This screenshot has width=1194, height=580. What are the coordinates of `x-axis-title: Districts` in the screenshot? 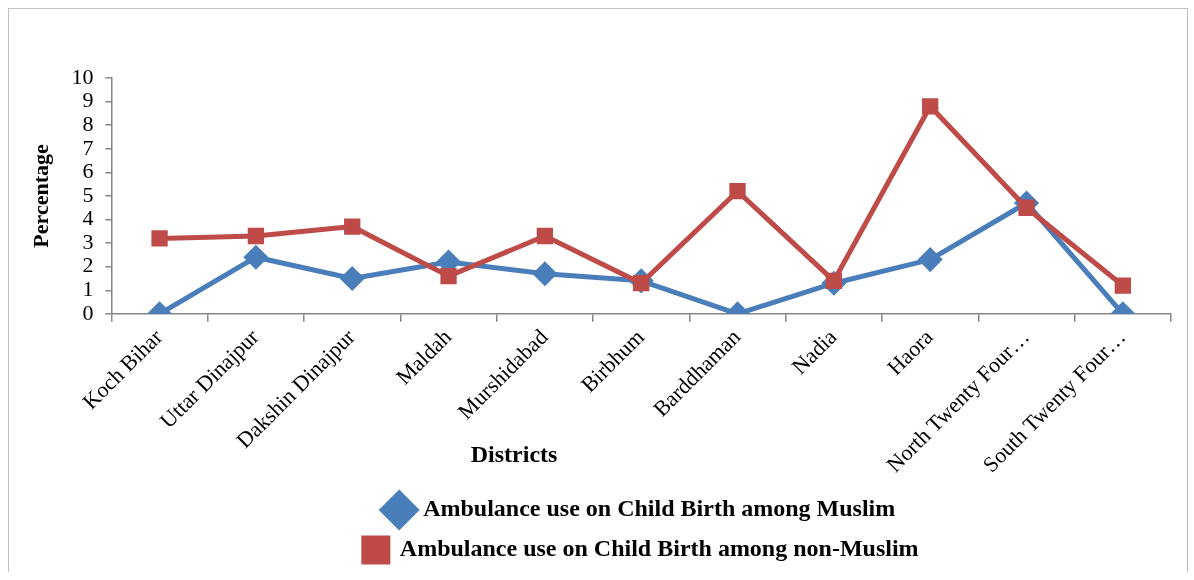 It's located at (514, 454).